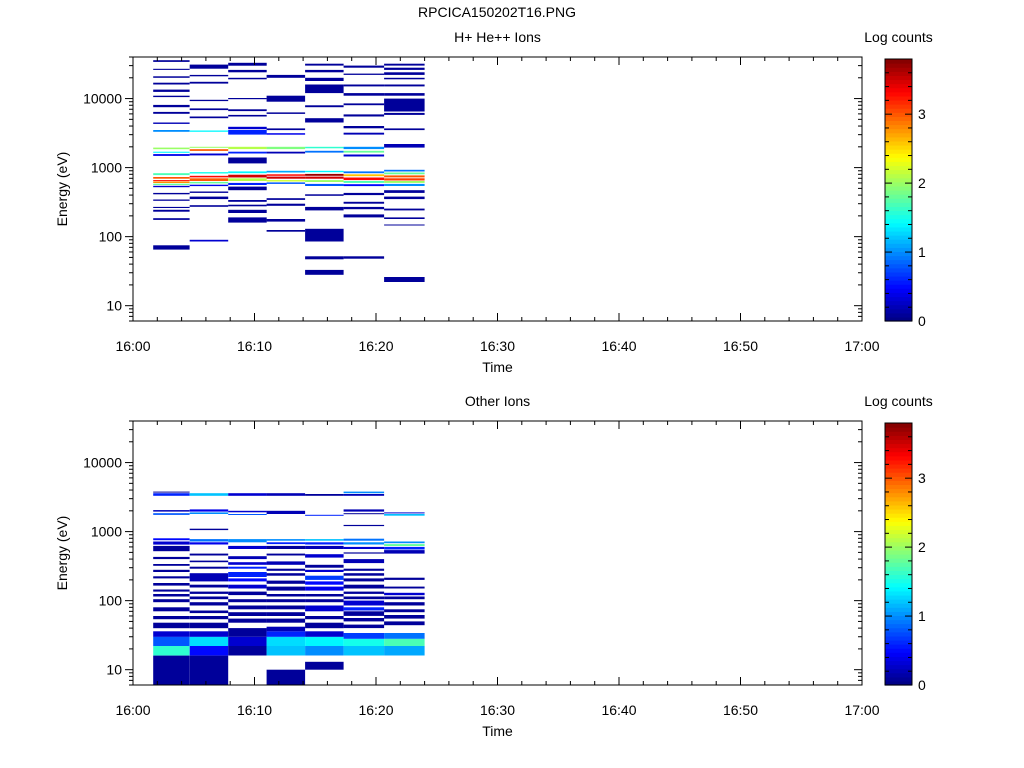 The image size is (1024, 768). Describe the element at coordinates (497, 346) in the screenshot. I see `x-tick-label: 16:30` at that location.